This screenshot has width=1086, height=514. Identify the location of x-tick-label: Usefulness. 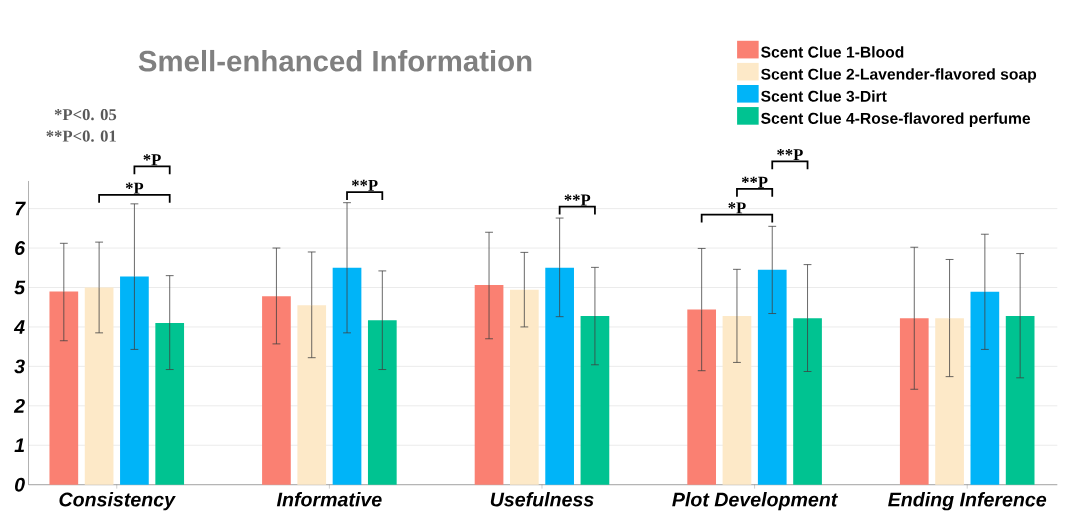
(542, 499).